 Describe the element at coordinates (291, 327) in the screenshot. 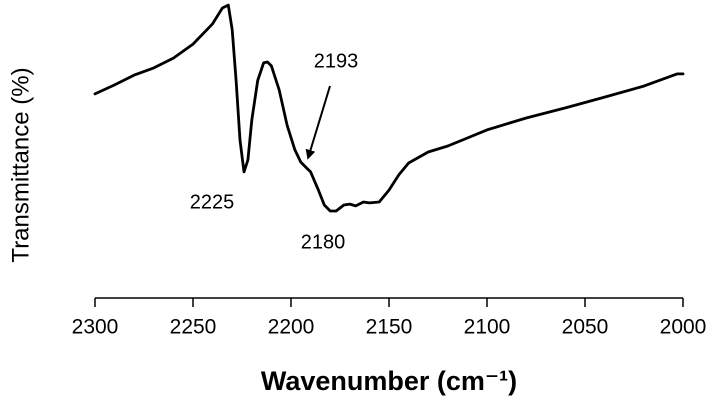

I see `x-tick-label: 2200` at that location.